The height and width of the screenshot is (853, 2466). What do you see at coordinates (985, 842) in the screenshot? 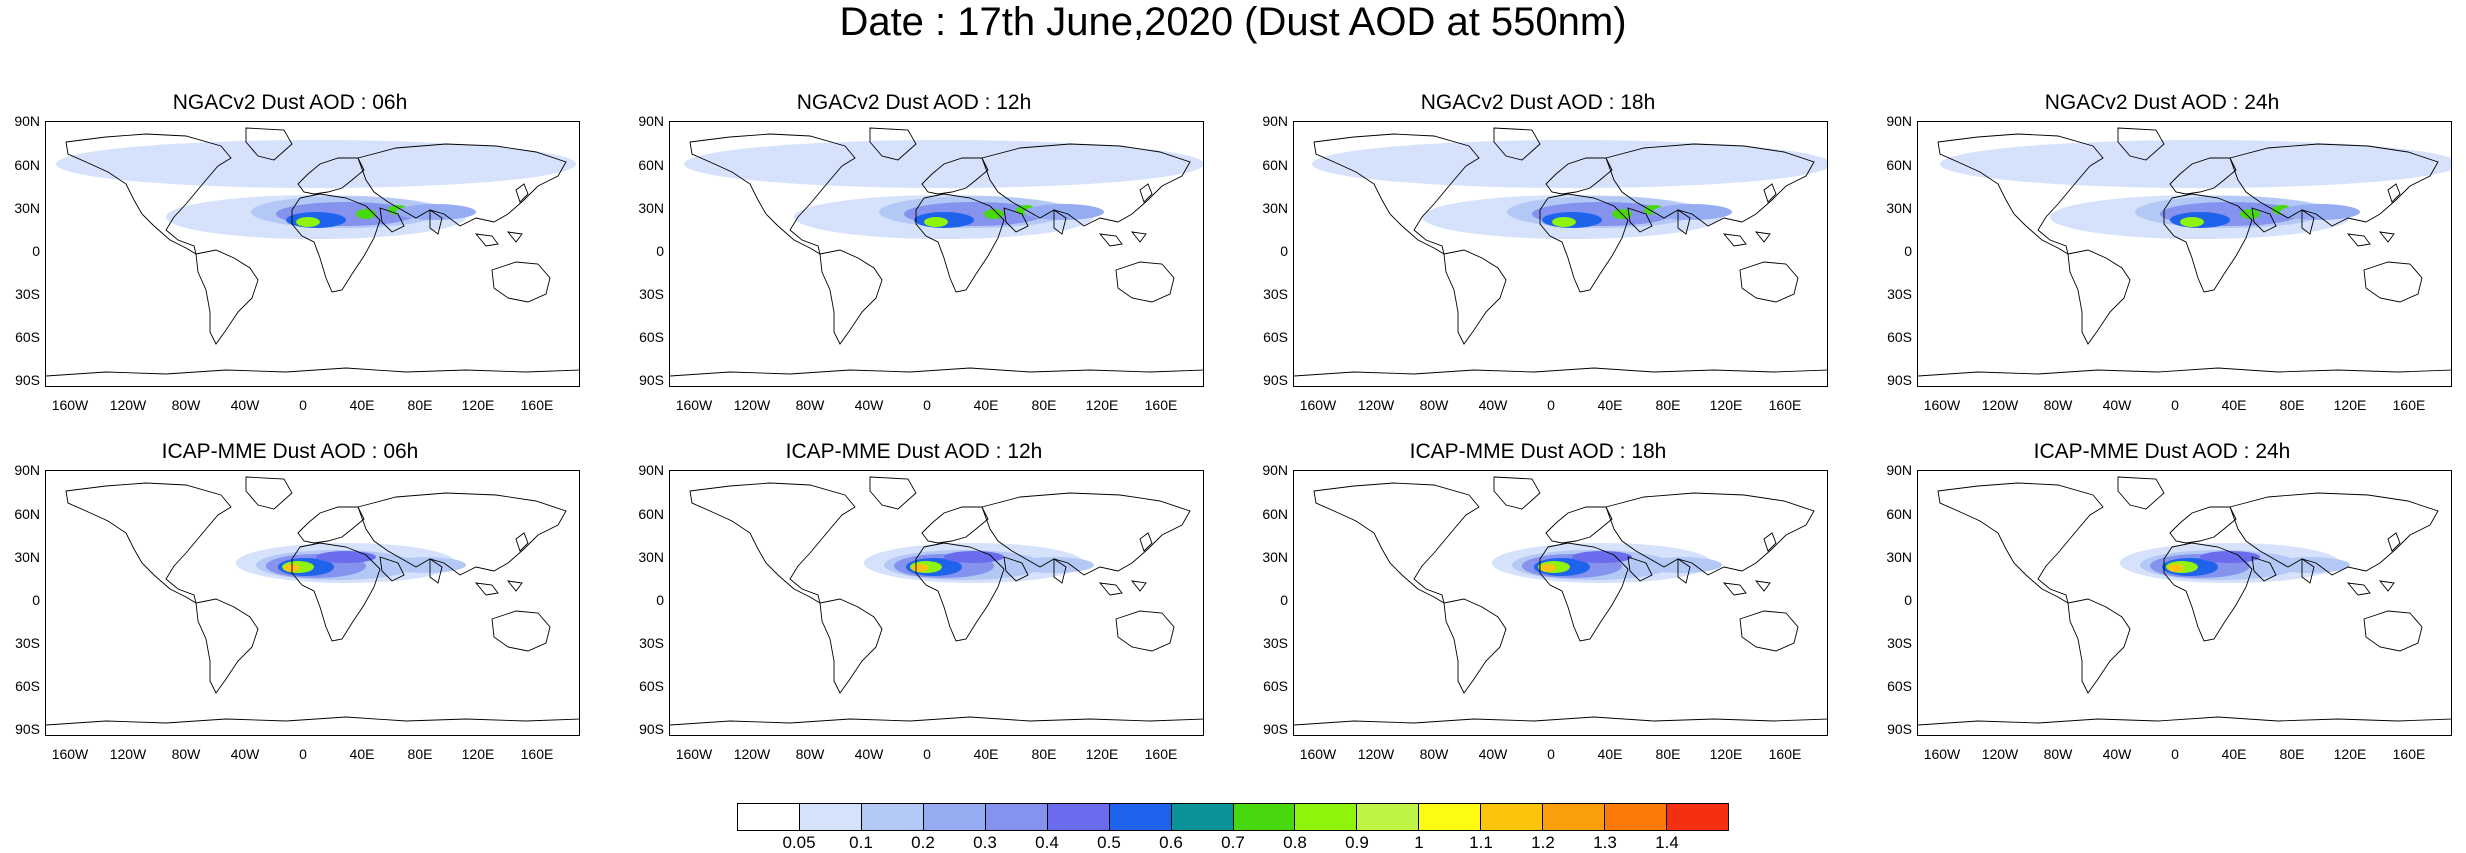
I see `colorbar-level-label: 0.3` at bounding box center [985, 842].